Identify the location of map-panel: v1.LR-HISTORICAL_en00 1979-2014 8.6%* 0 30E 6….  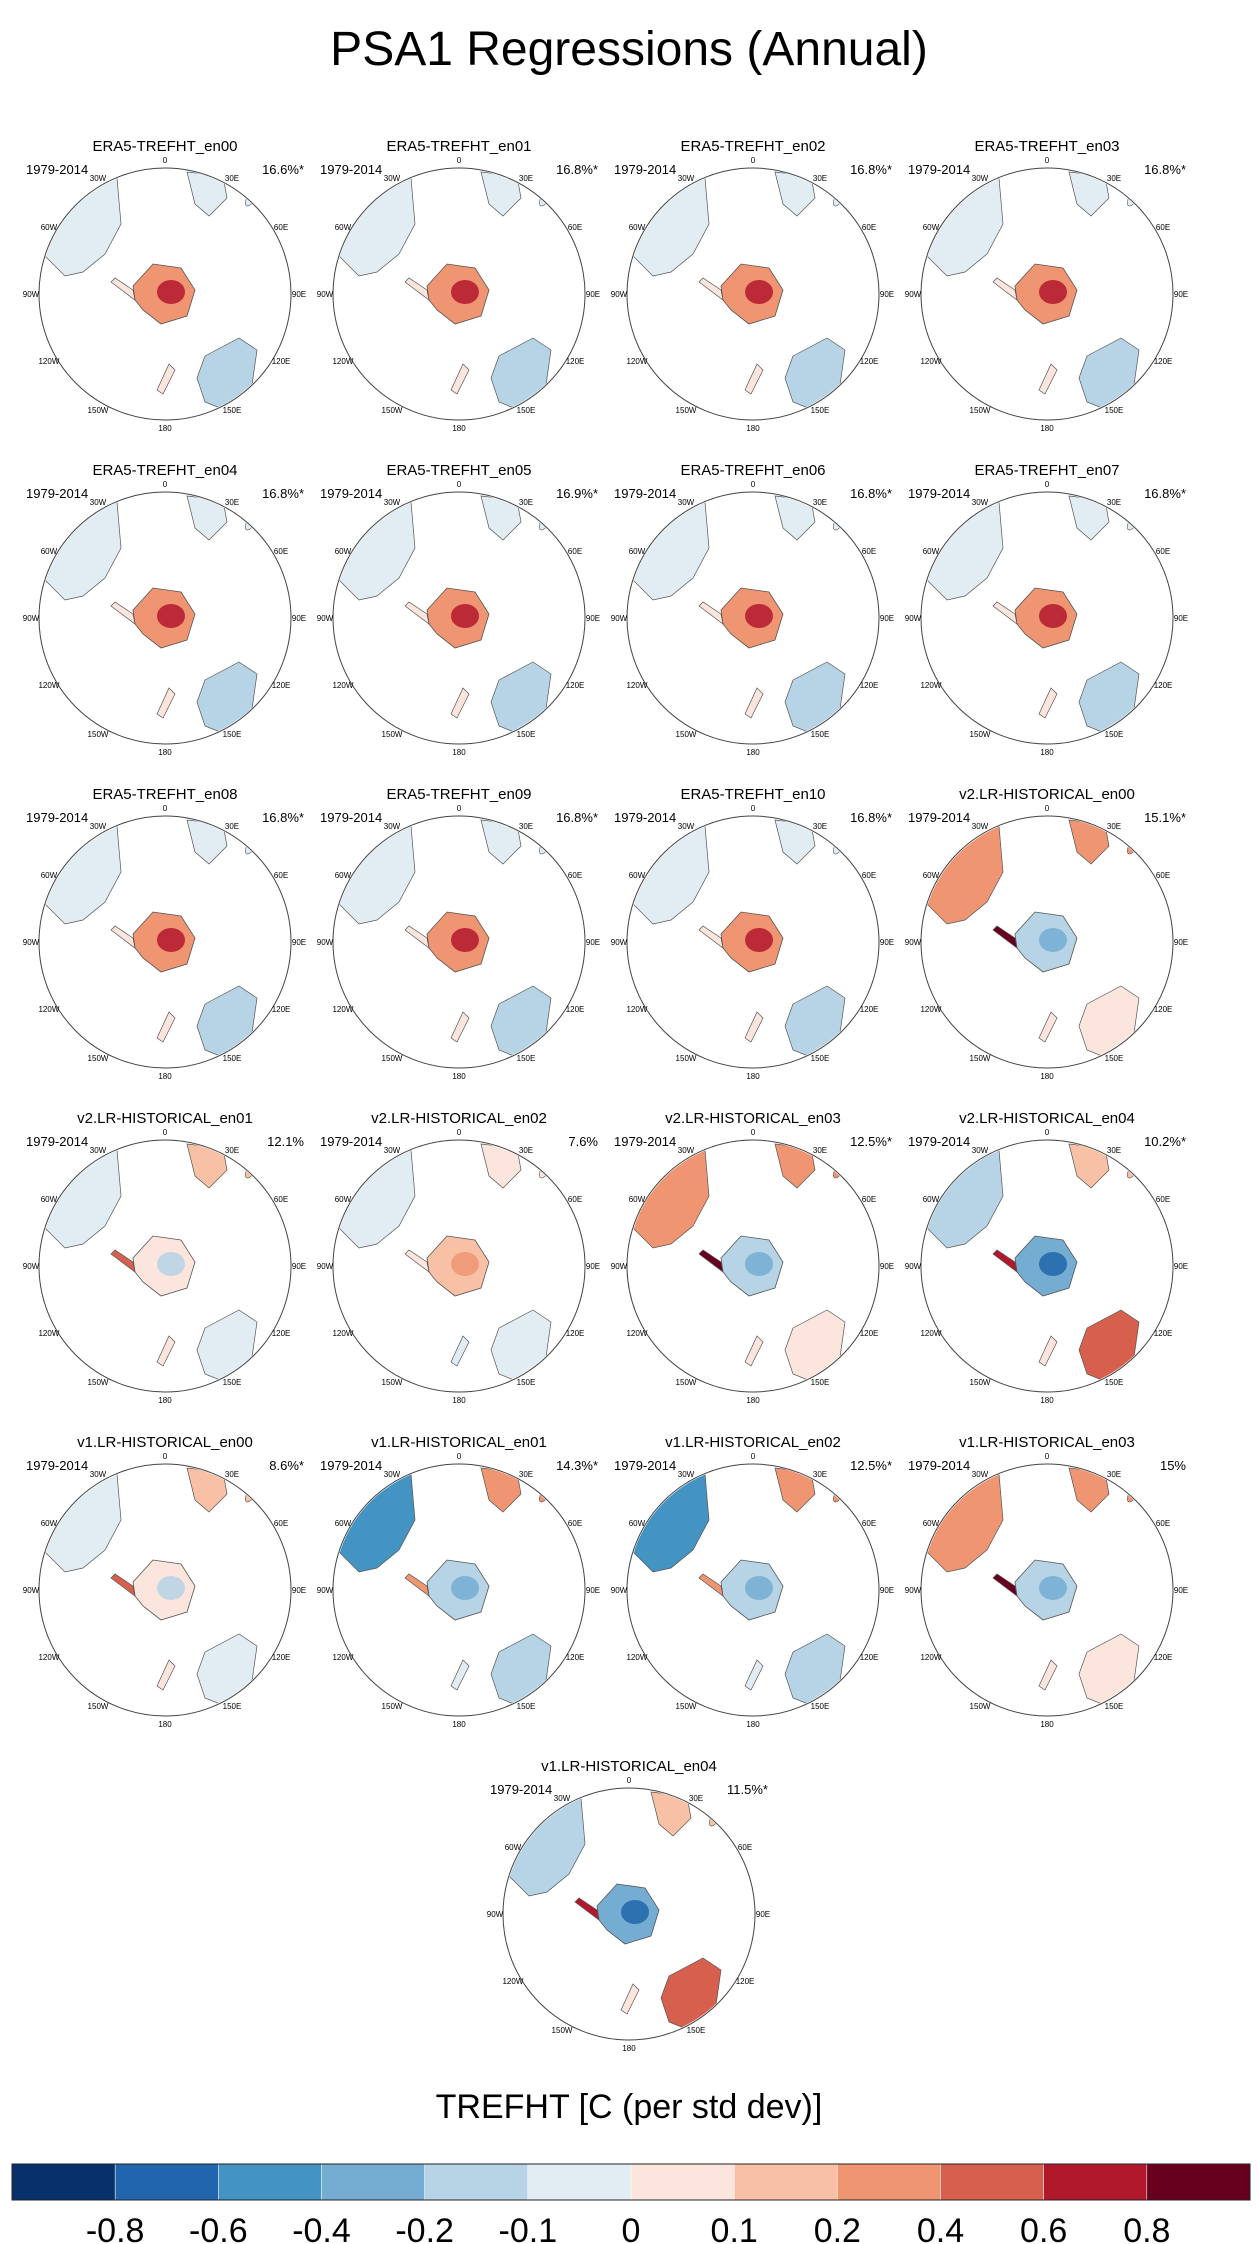
(165, 1584).